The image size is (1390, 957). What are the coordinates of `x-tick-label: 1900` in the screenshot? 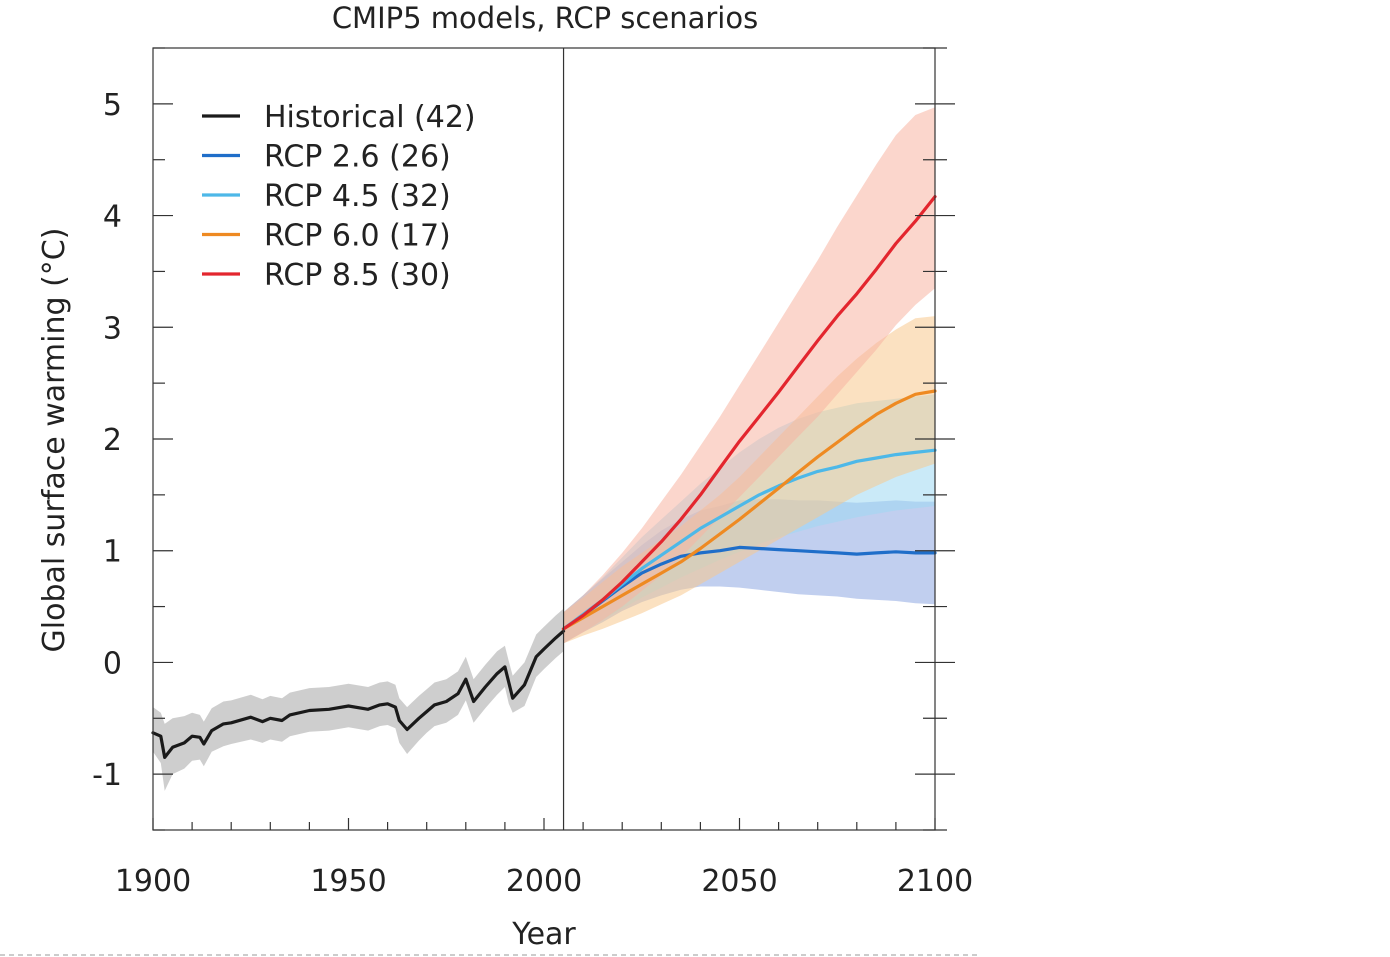 It's located at (153, 881).